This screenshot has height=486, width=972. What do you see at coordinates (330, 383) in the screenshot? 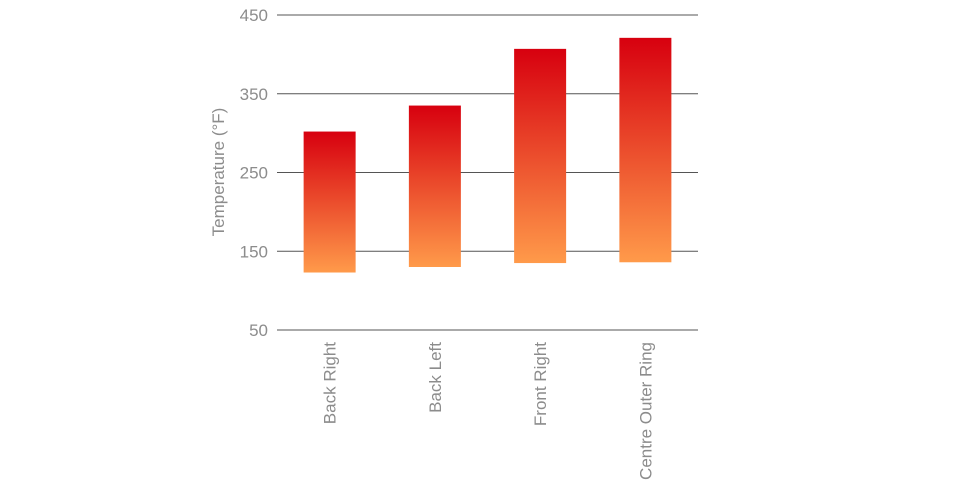
I see `x-category-label: Back Right` at bounding box center [330, 383].